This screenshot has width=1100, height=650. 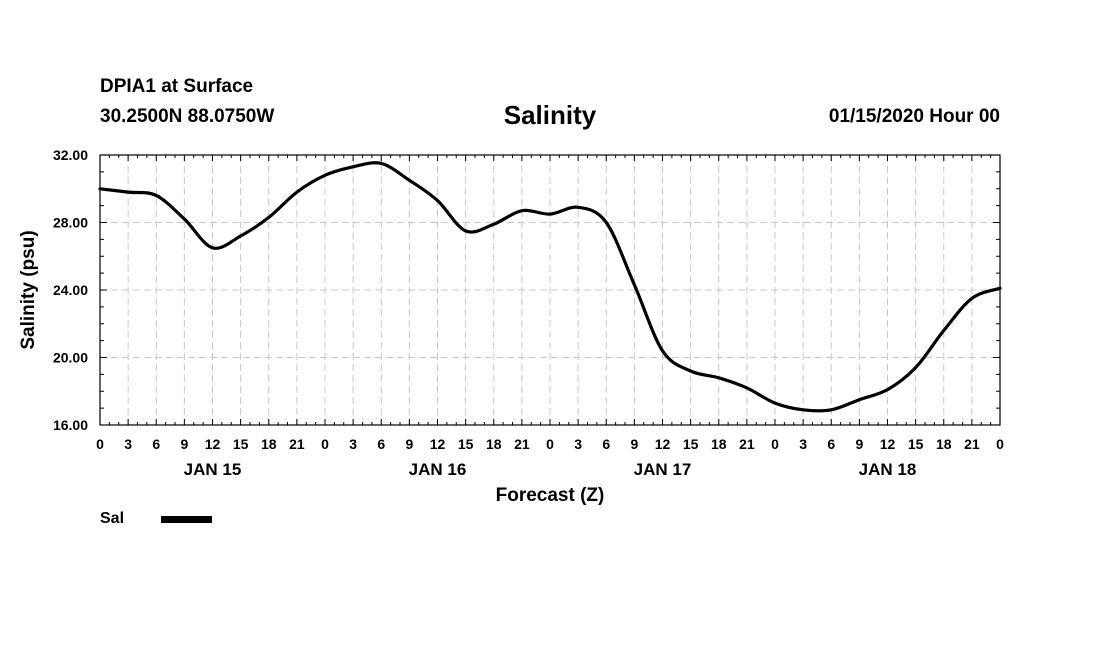 What do you see at coordinates (438, 469) in the screenshot?
I see `day-label: JAN 16` at bounding box center [438, 469].